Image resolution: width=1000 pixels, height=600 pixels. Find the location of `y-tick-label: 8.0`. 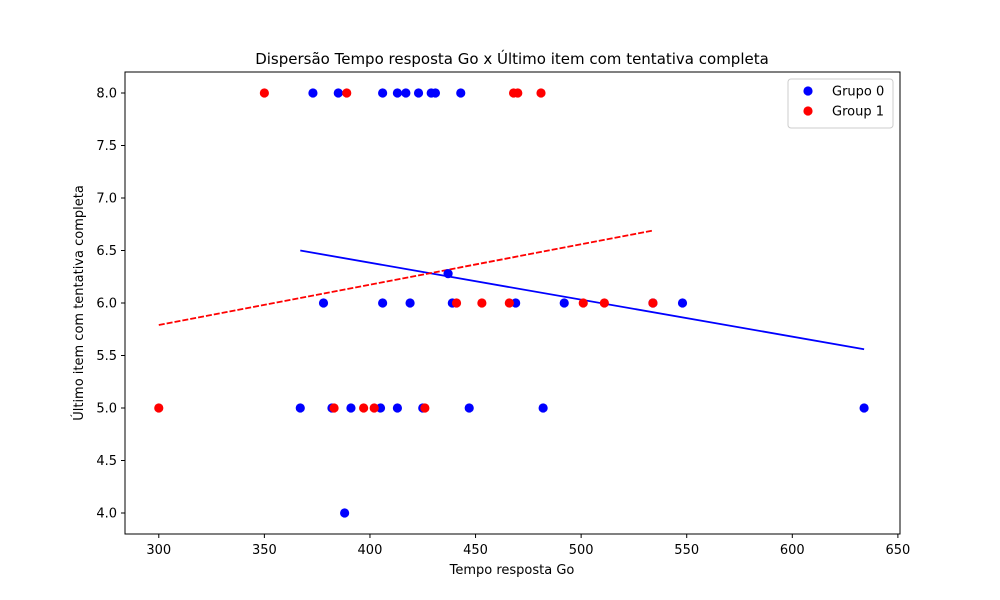

y-tick-label: 8.0 is located at coordinates (106, 94).